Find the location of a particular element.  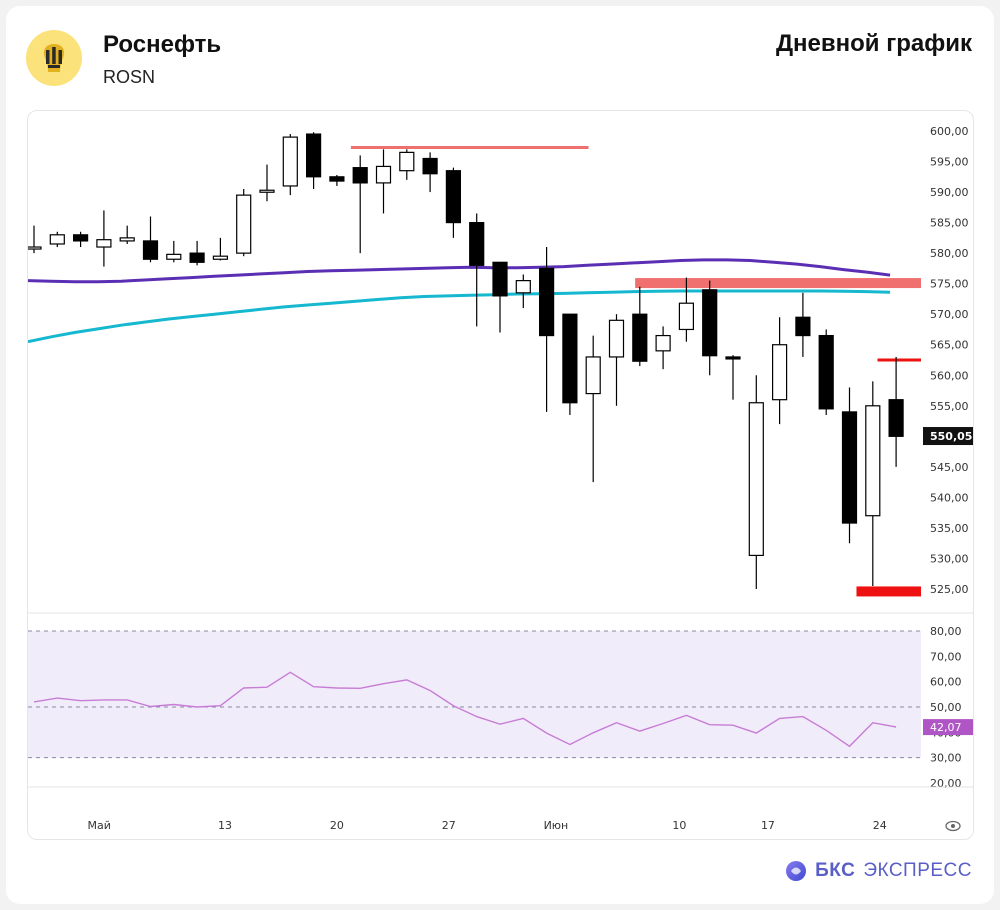

x-tick-label: 10 is located at coordinates (679, 825).